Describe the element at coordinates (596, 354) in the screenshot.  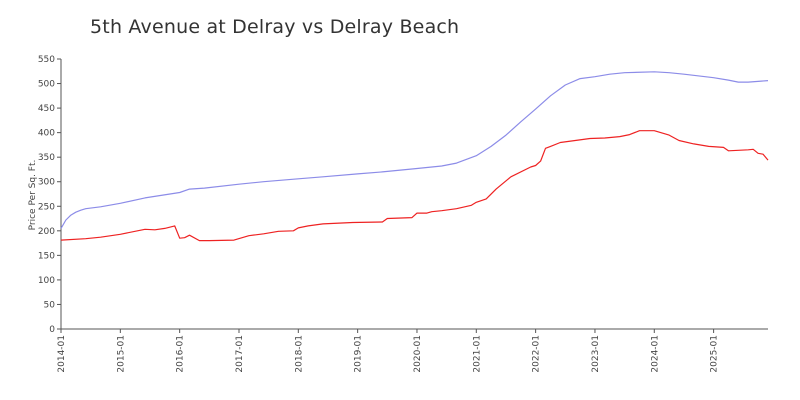
I see `x-tick-label: 2023-01` at that location.